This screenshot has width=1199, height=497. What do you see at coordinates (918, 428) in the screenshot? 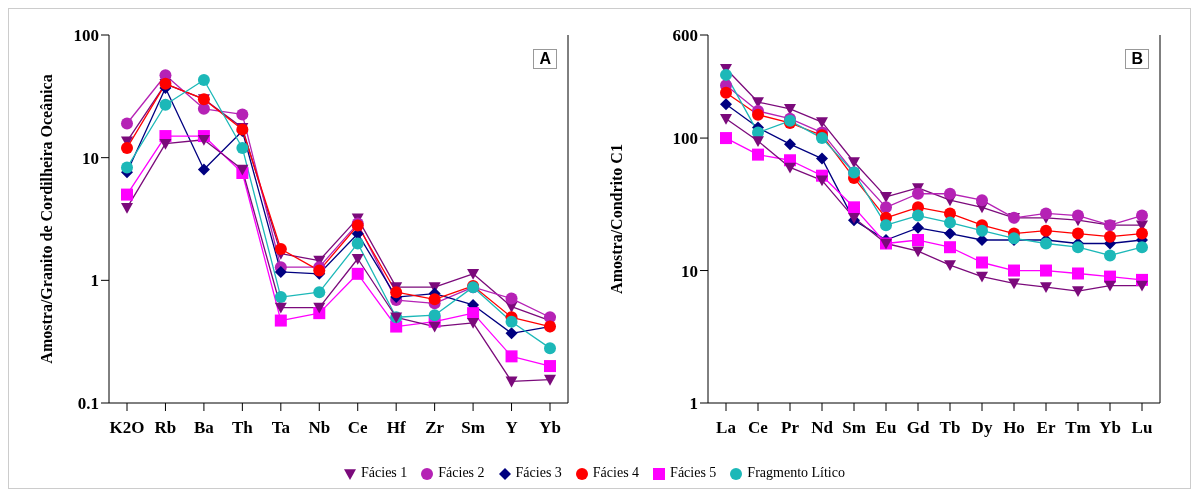
I see `x-tick-label: Gd` at bounding box center [918, 428].